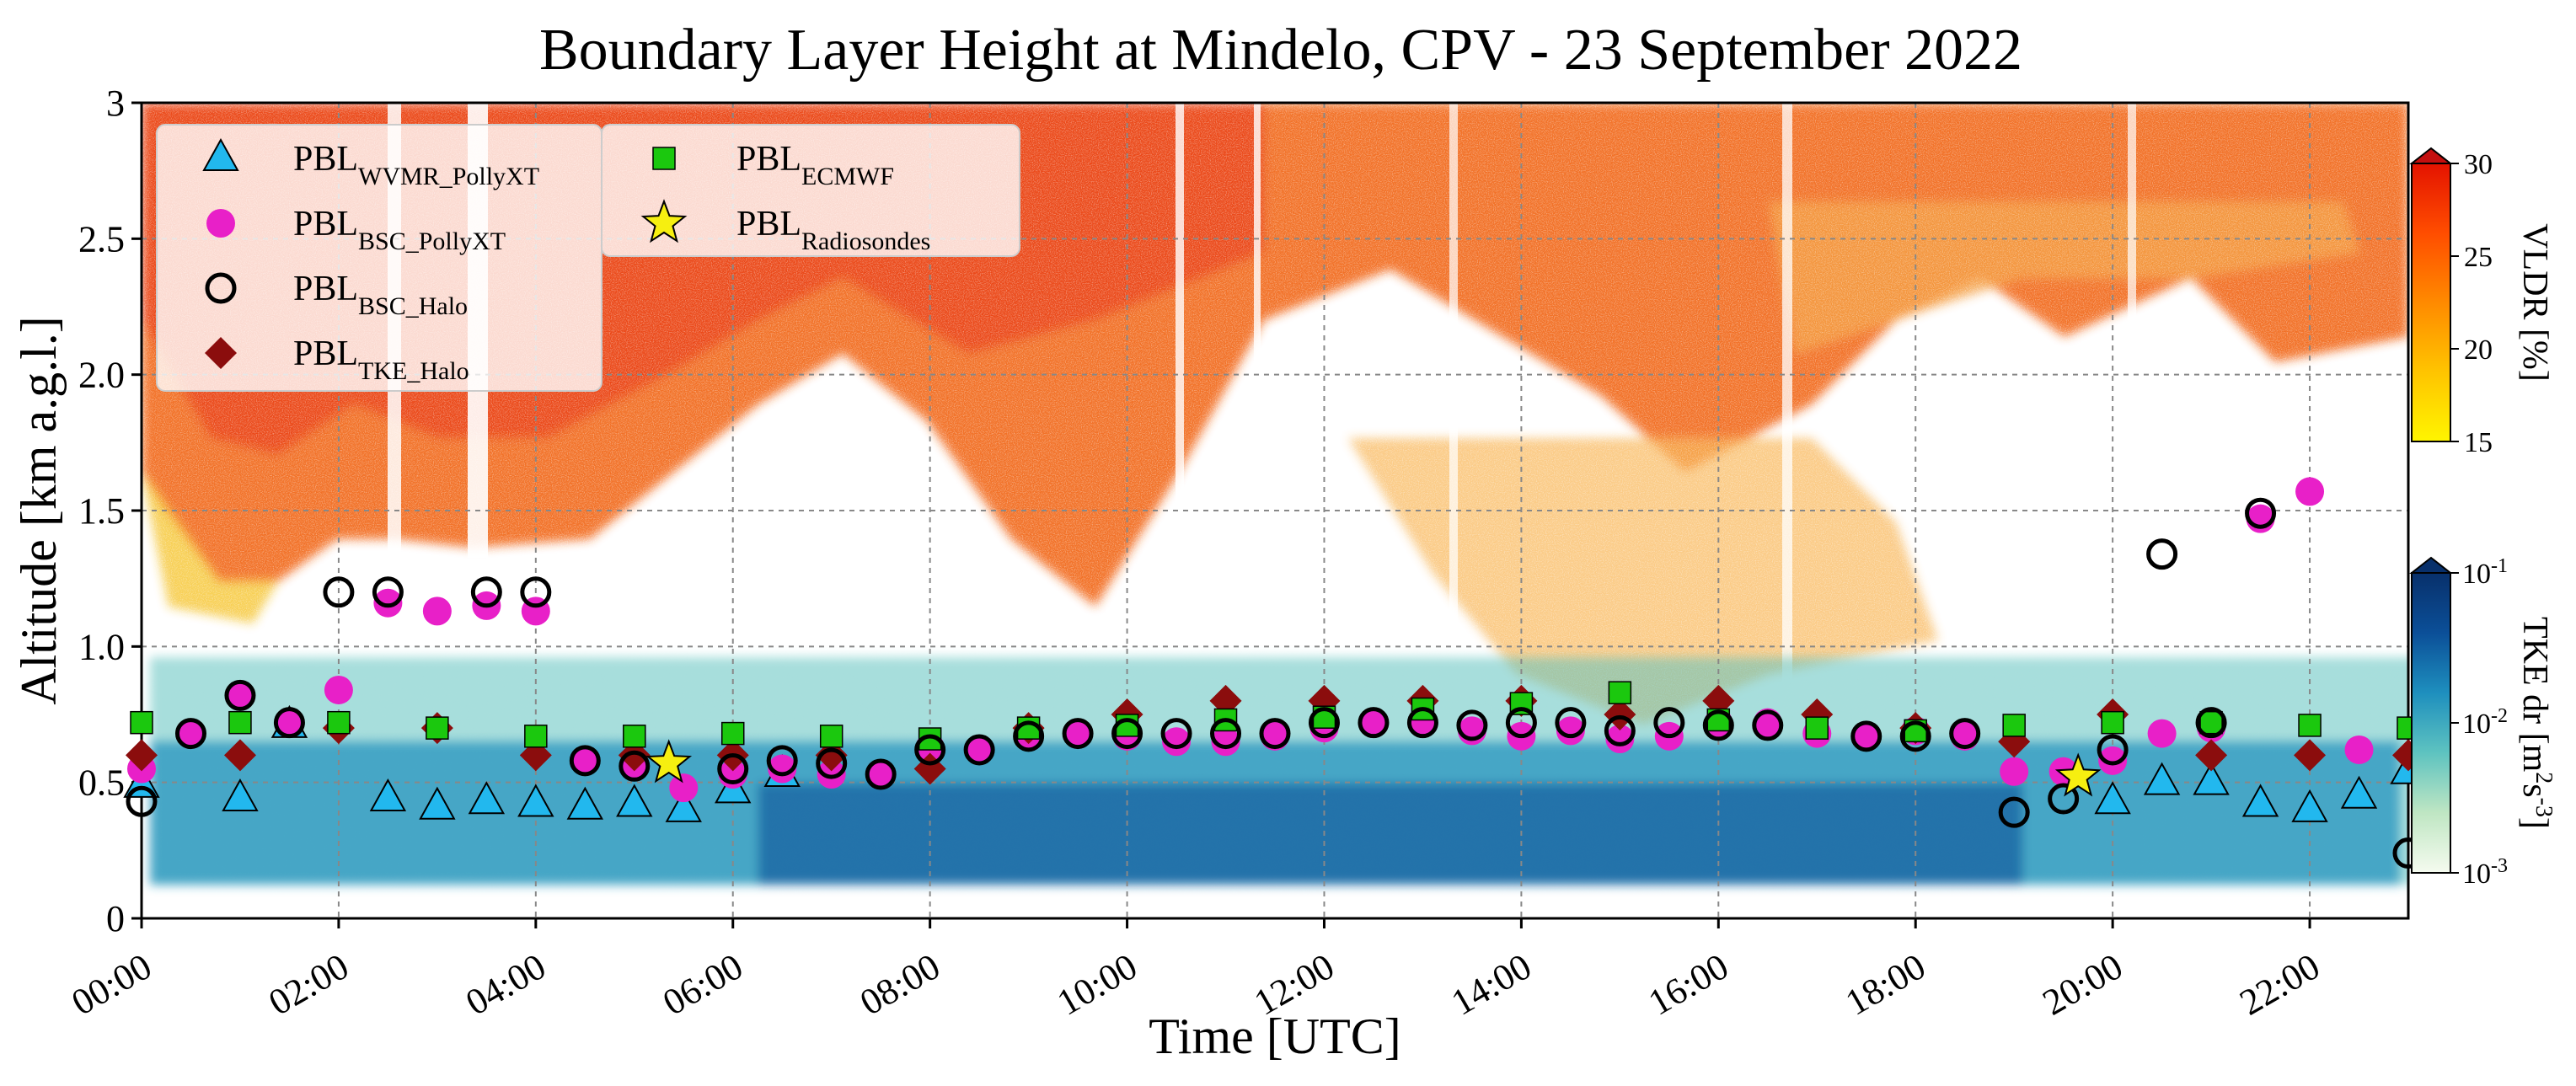 This screenshot has width=2576, height=1086. What do you see at coordinates (2431, 155) in the screenshot?
I see `colorbar-vldr-extend-arrow` at bounding box center [2431, 155].